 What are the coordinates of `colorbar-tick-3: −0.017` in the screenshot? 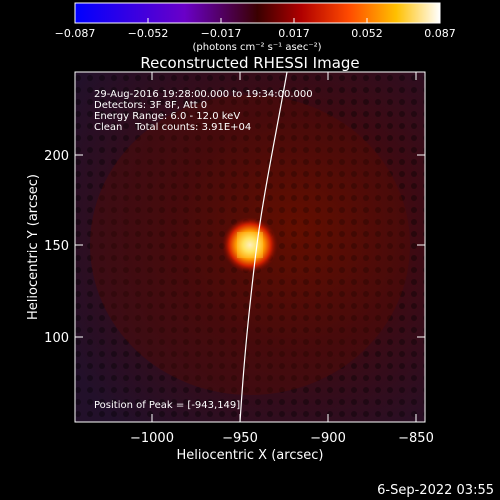 It's located at (221, 33).